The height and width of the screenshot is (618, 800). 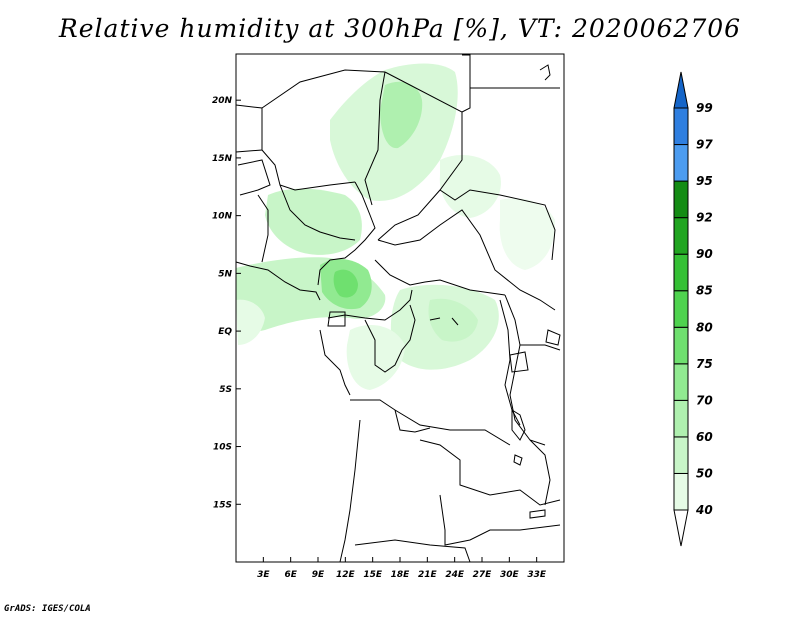 What do you see at coordinates (47, 609) in the screenshot?
I see `footer-credit: GrADS: IGES/COLA` at bounding box center [47, 609].